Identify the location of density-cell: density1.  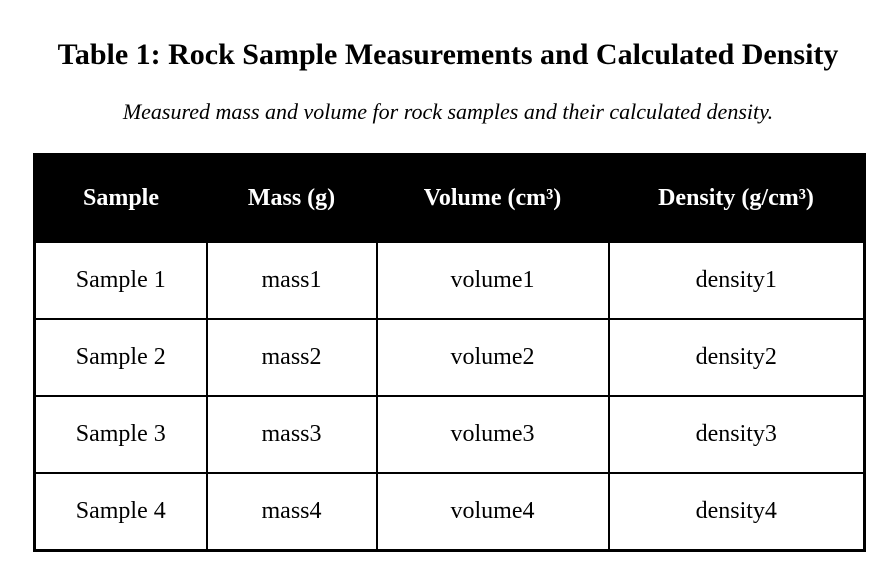
(736, 280).